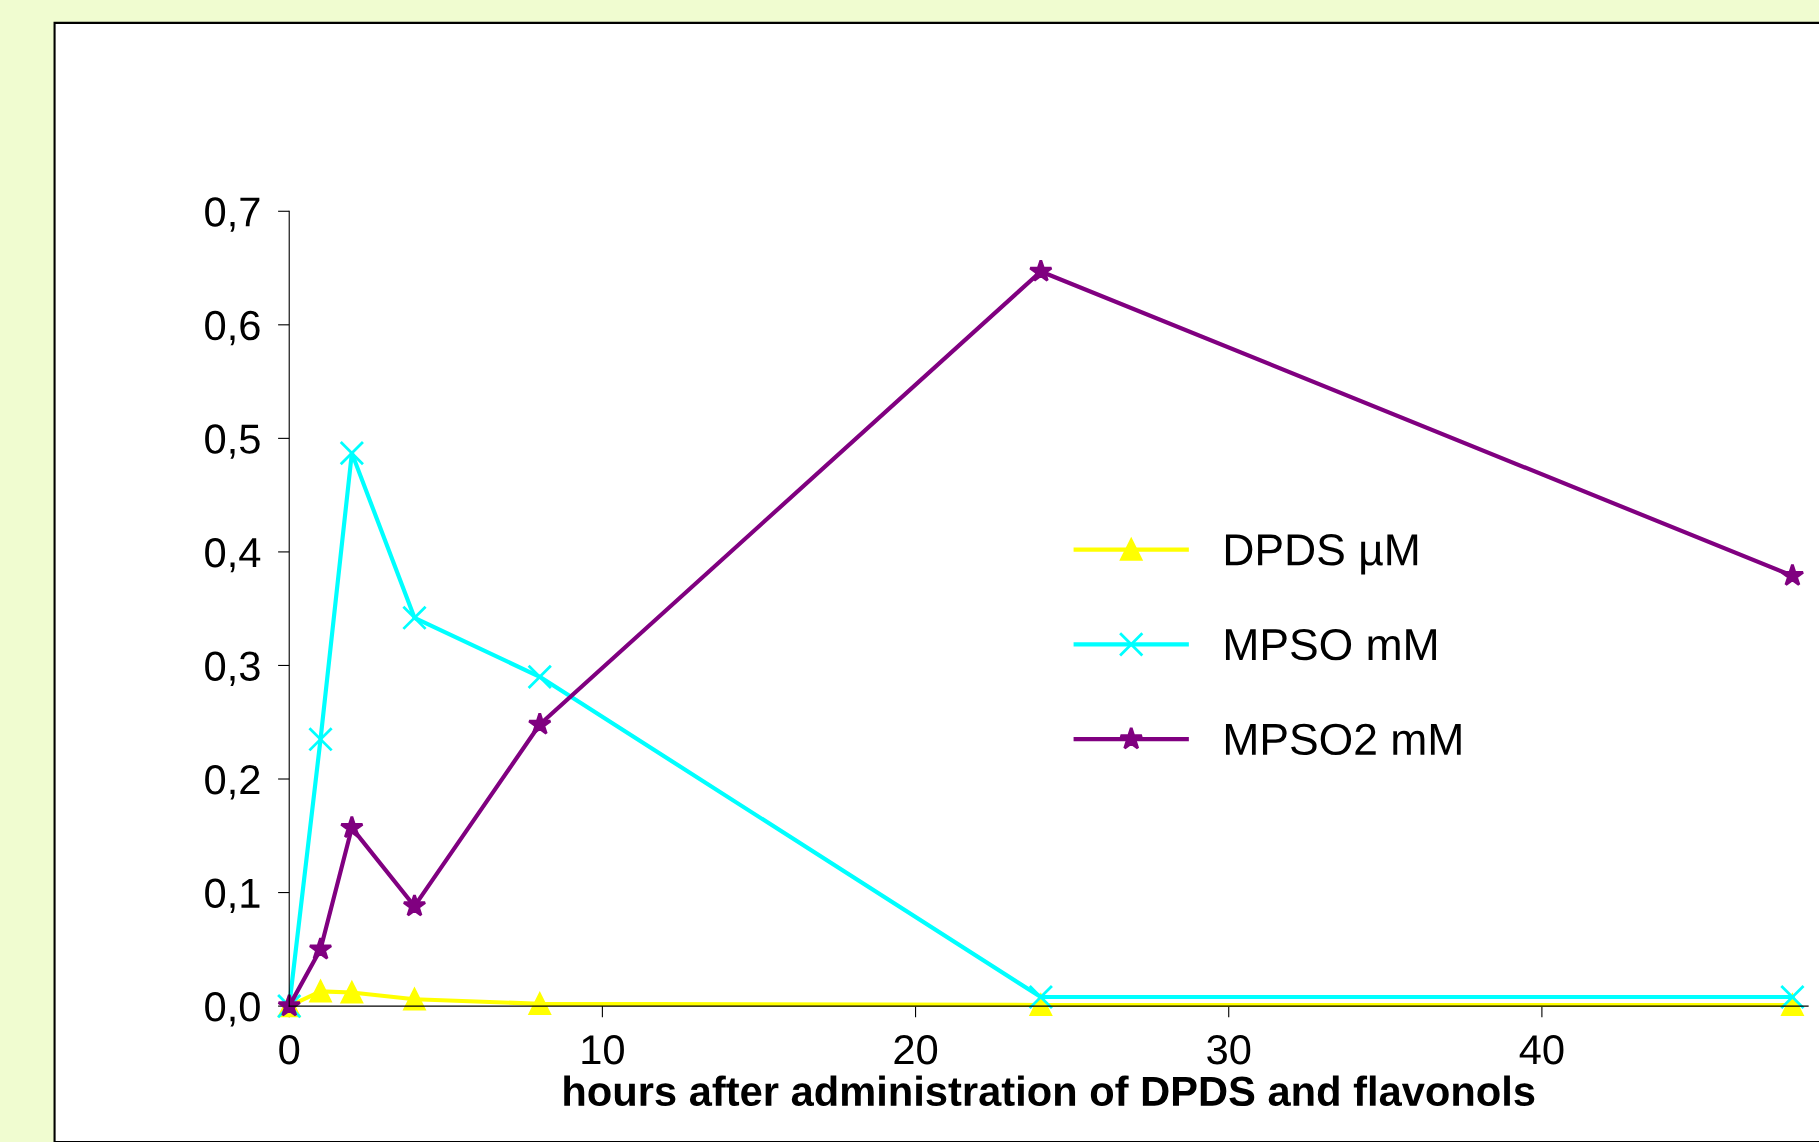 This screenshot has height=1142, width=1819. What do you see at coordinates (232, 328) in the screenshot?
I see `y-tick-label: 0,6` at bounding box center [232, 328].